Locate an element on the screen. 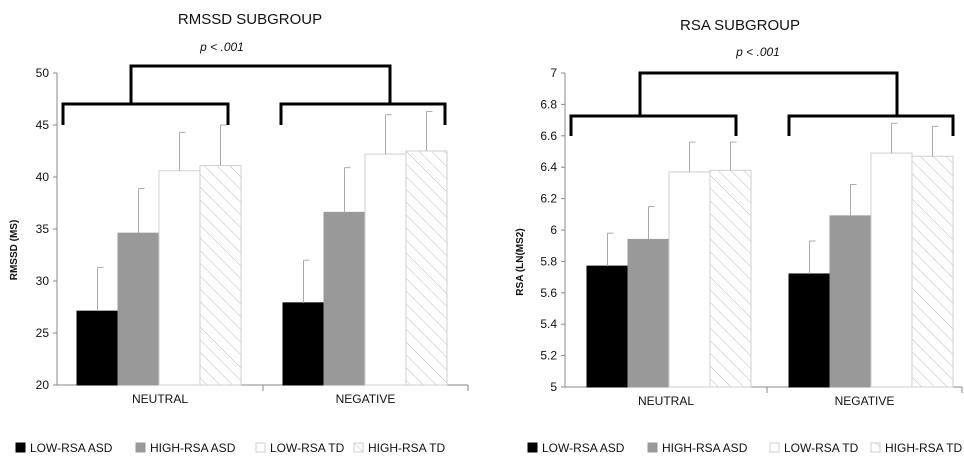  y-tick-label: 5 is located at coordinates (553, 387).